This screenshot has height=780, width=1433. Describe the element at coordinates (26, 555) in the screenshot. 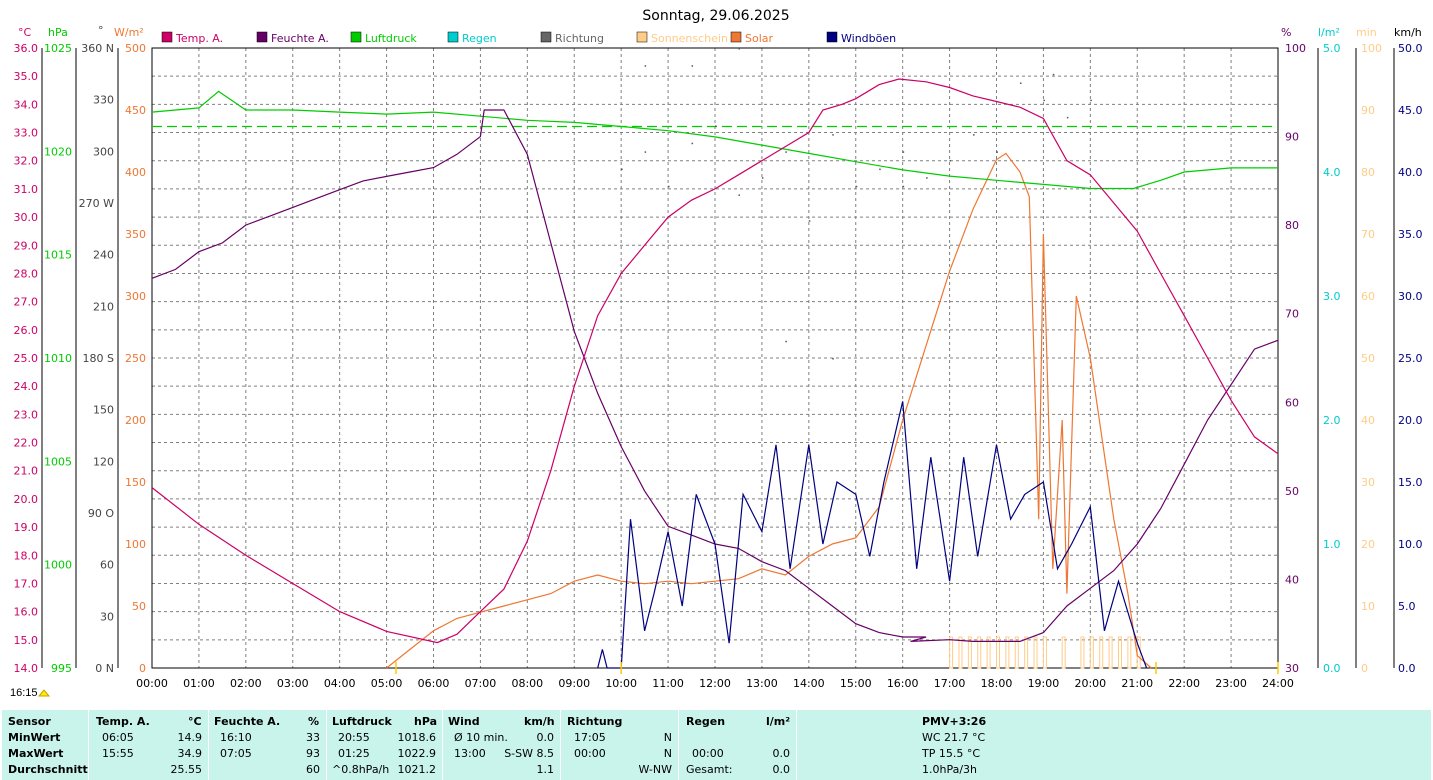

I see `temp-tick: 18.0` at that location.